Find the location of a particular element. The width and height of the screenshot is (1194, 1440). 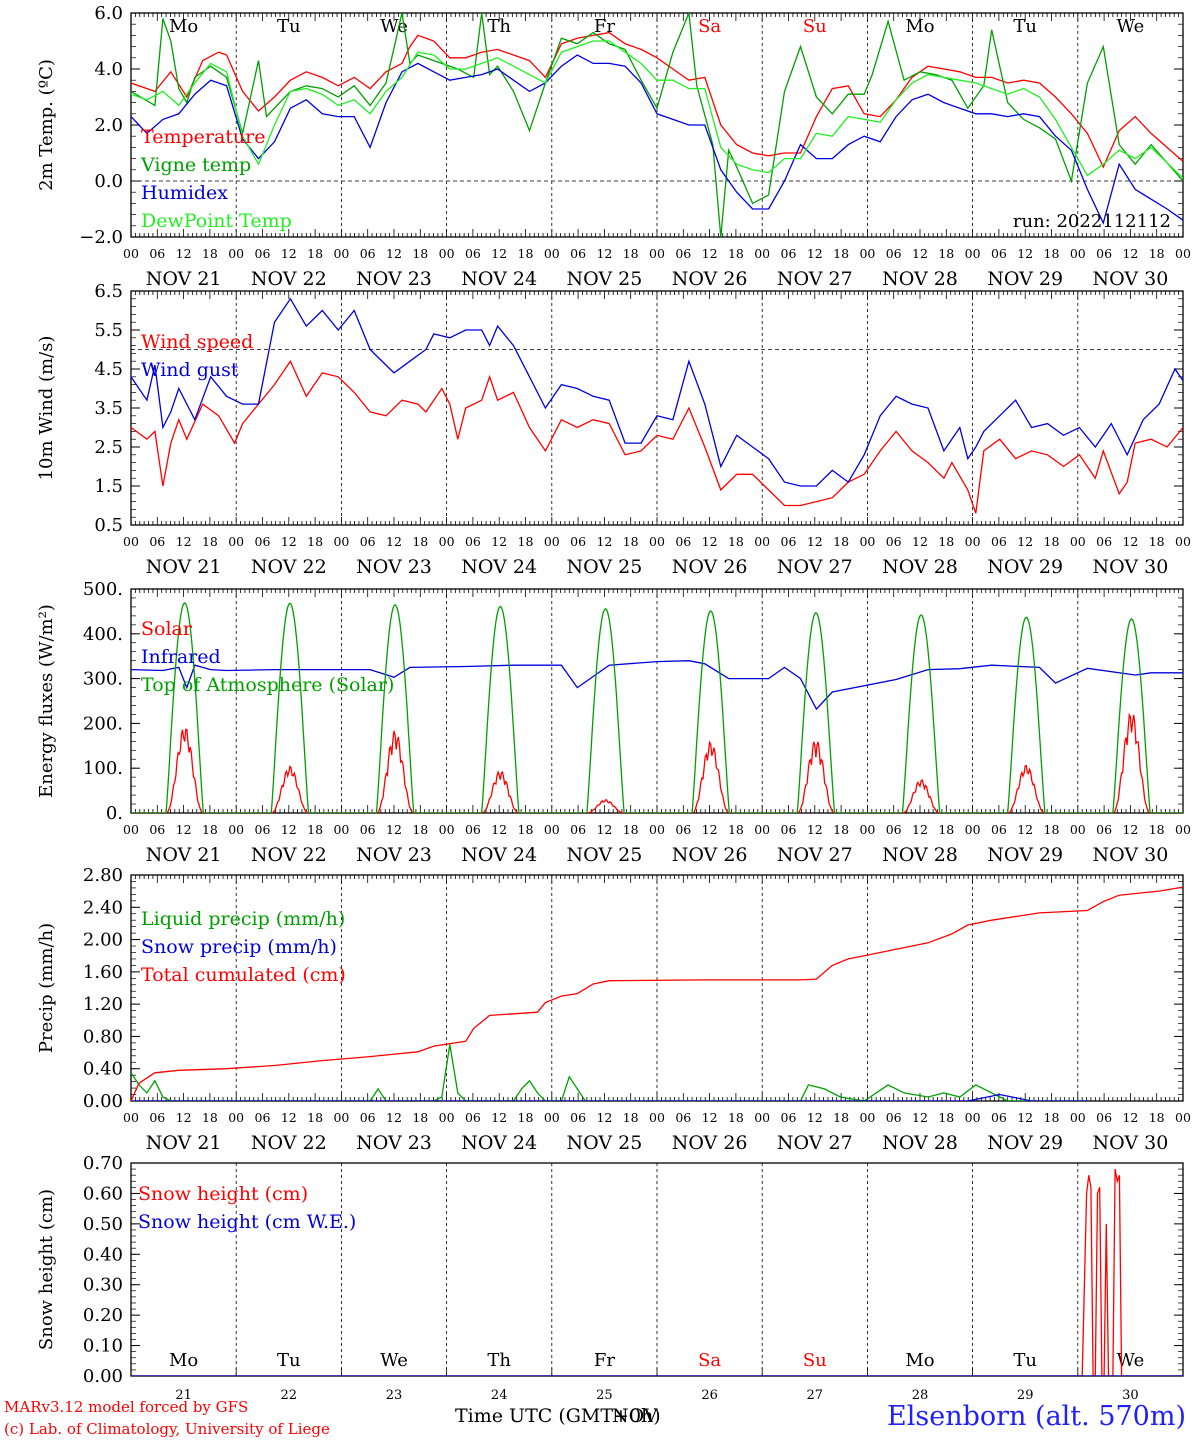

y-tick-label: 2.00 is located at coordinates (103, 940).